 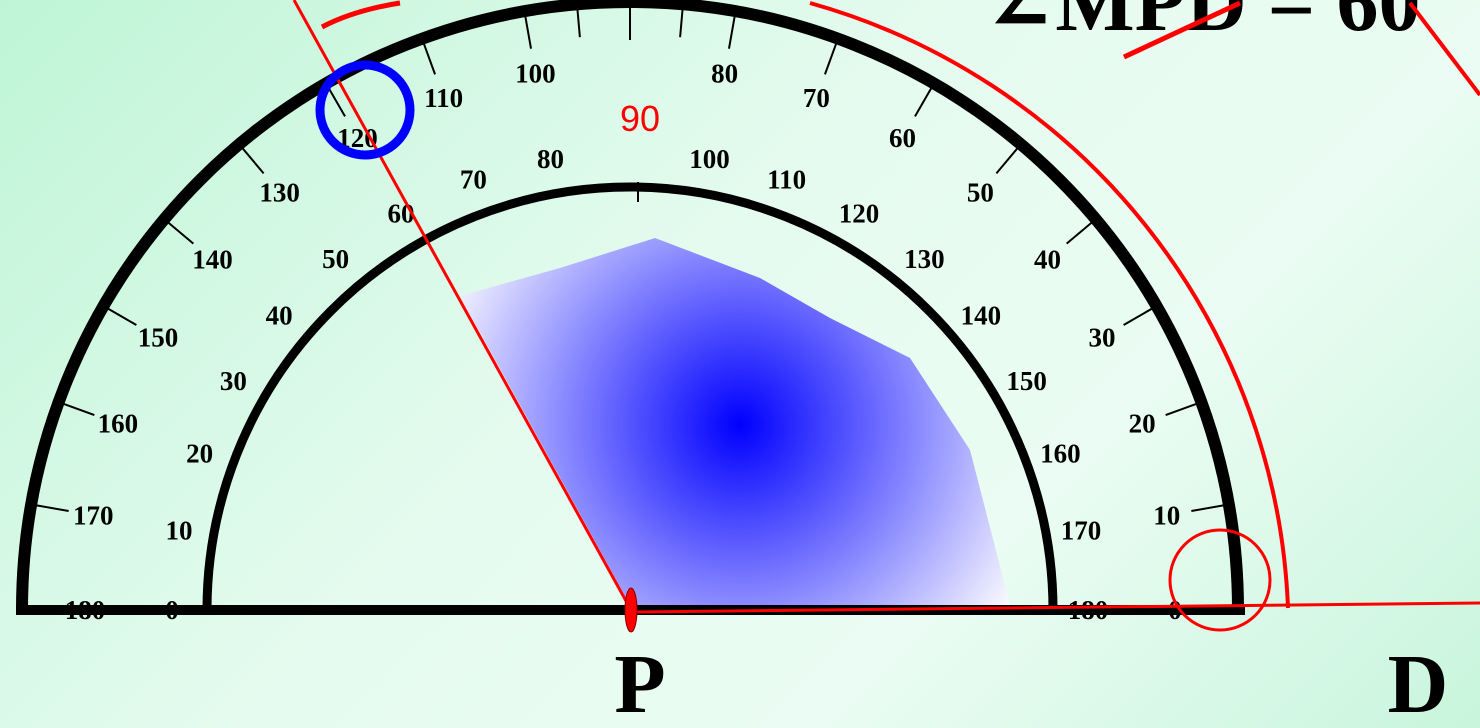 What do you see at coordinates (786, 180) in the screenshot?
I see `inner-scale-label: 110` at bounding box center [786, 180].